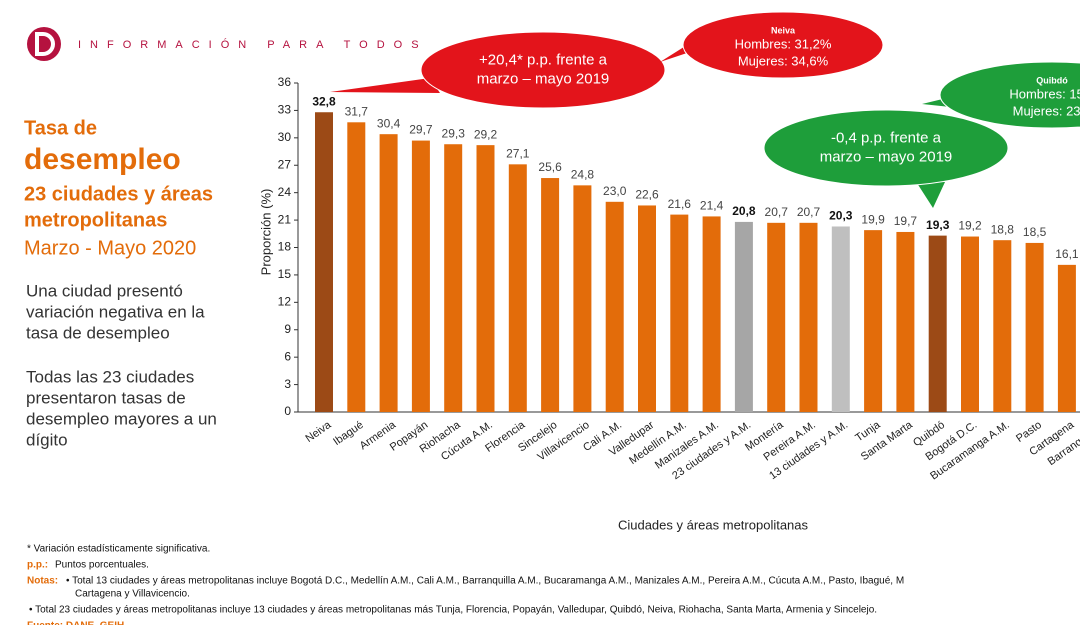  I want to click on y-tick-label: 24, so click(285, 192).